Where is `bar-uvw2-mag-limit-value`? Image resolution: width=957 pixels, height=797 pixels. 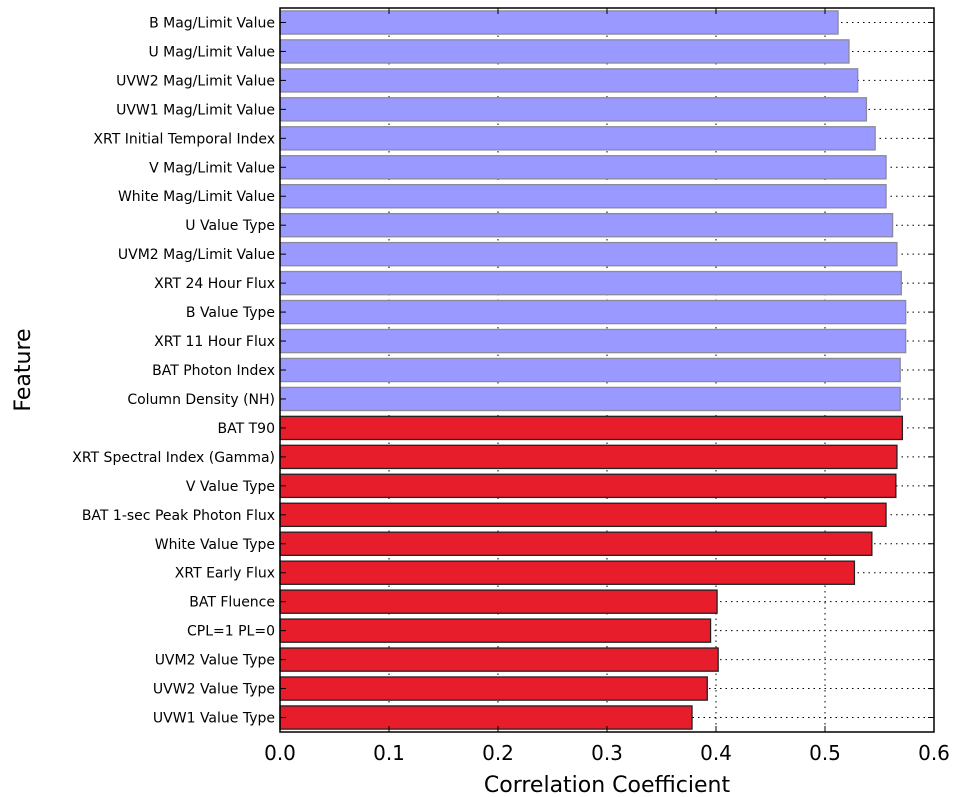 bar-uvw2-mag-limit-value is located at coordinates (569, 80).